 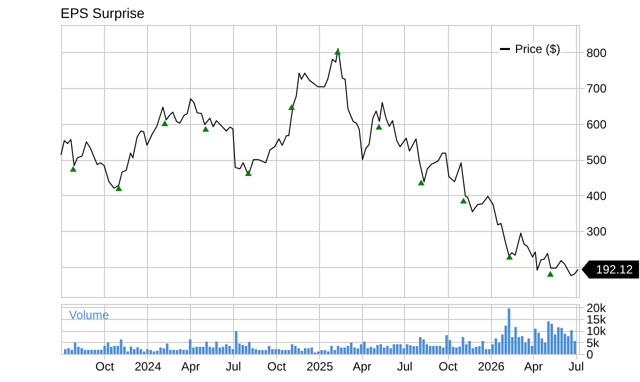 What do you see at coordinates (320, 367) in the screenshot?
I see `x-tick-label: 2025` at bounding box center [320, 367].